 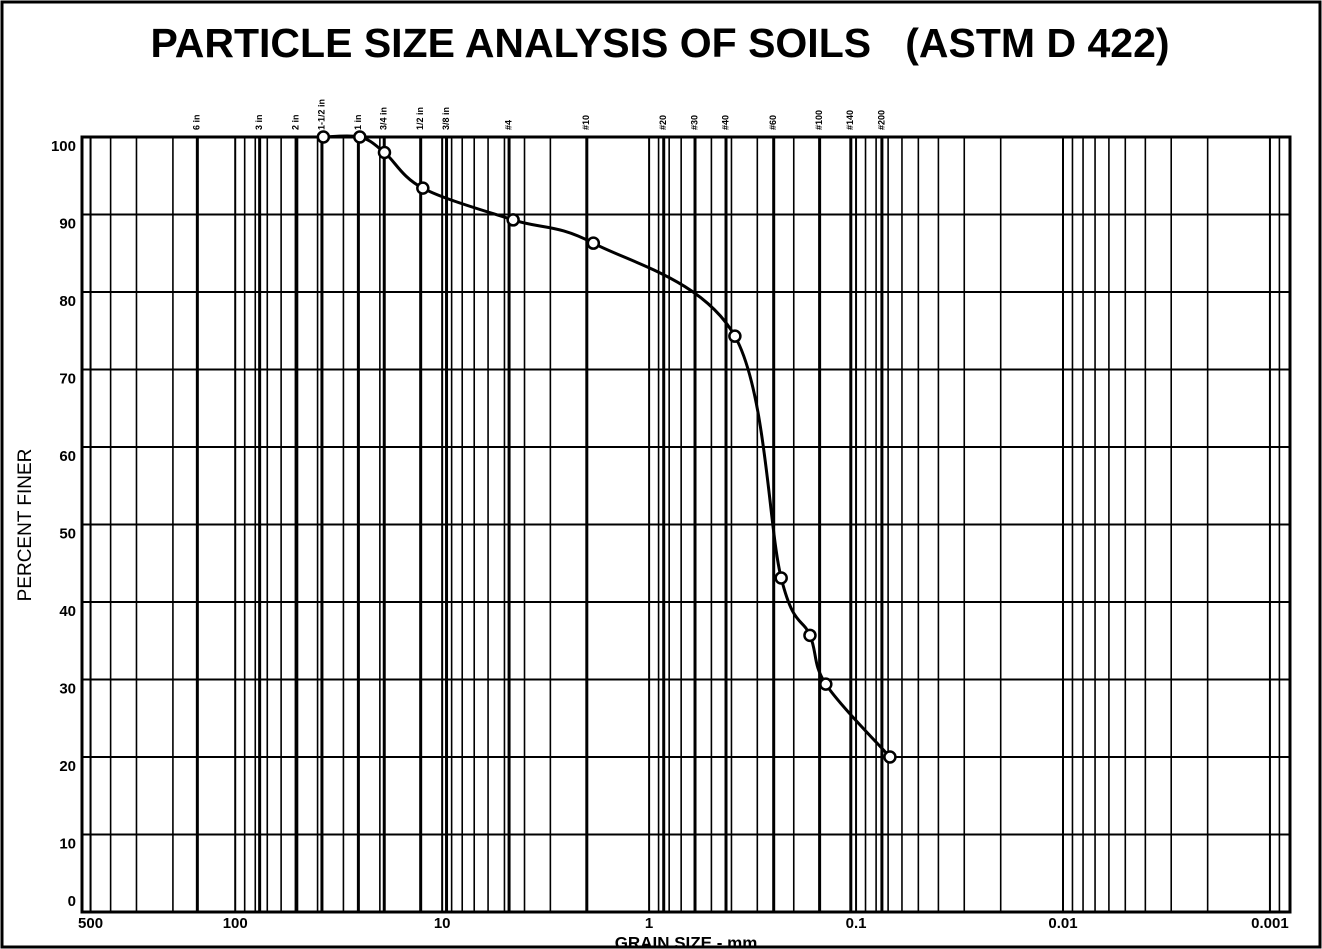 What do you see at coordinates (72, 901) in the screenshot?
I see `y-tick-label: 0` at bounding box center [72, 901].